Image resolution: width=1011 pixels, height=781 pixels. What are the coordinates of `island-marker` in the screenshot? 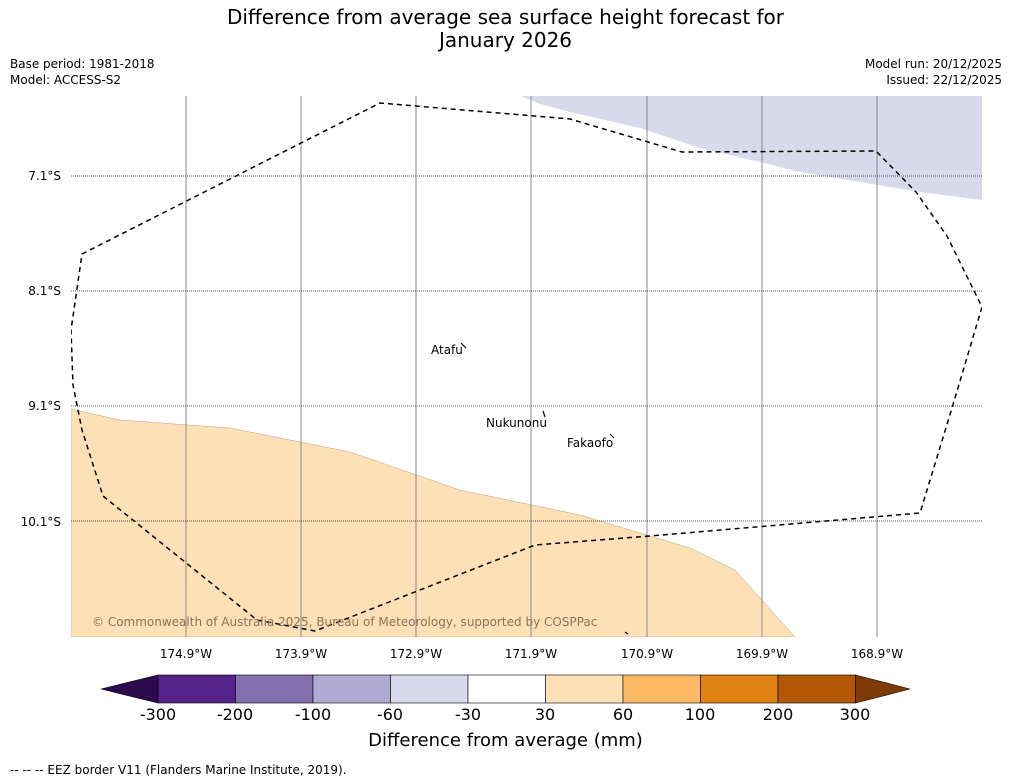 It's located at (626, 633).